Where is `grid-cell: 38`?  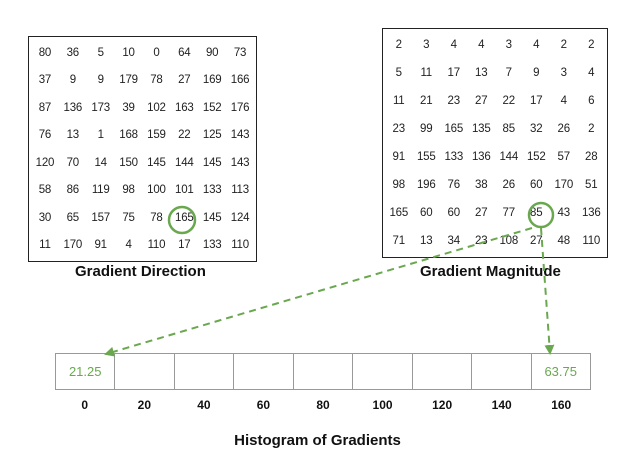 grid-cell: 38 is located at coordinates (481, 185).